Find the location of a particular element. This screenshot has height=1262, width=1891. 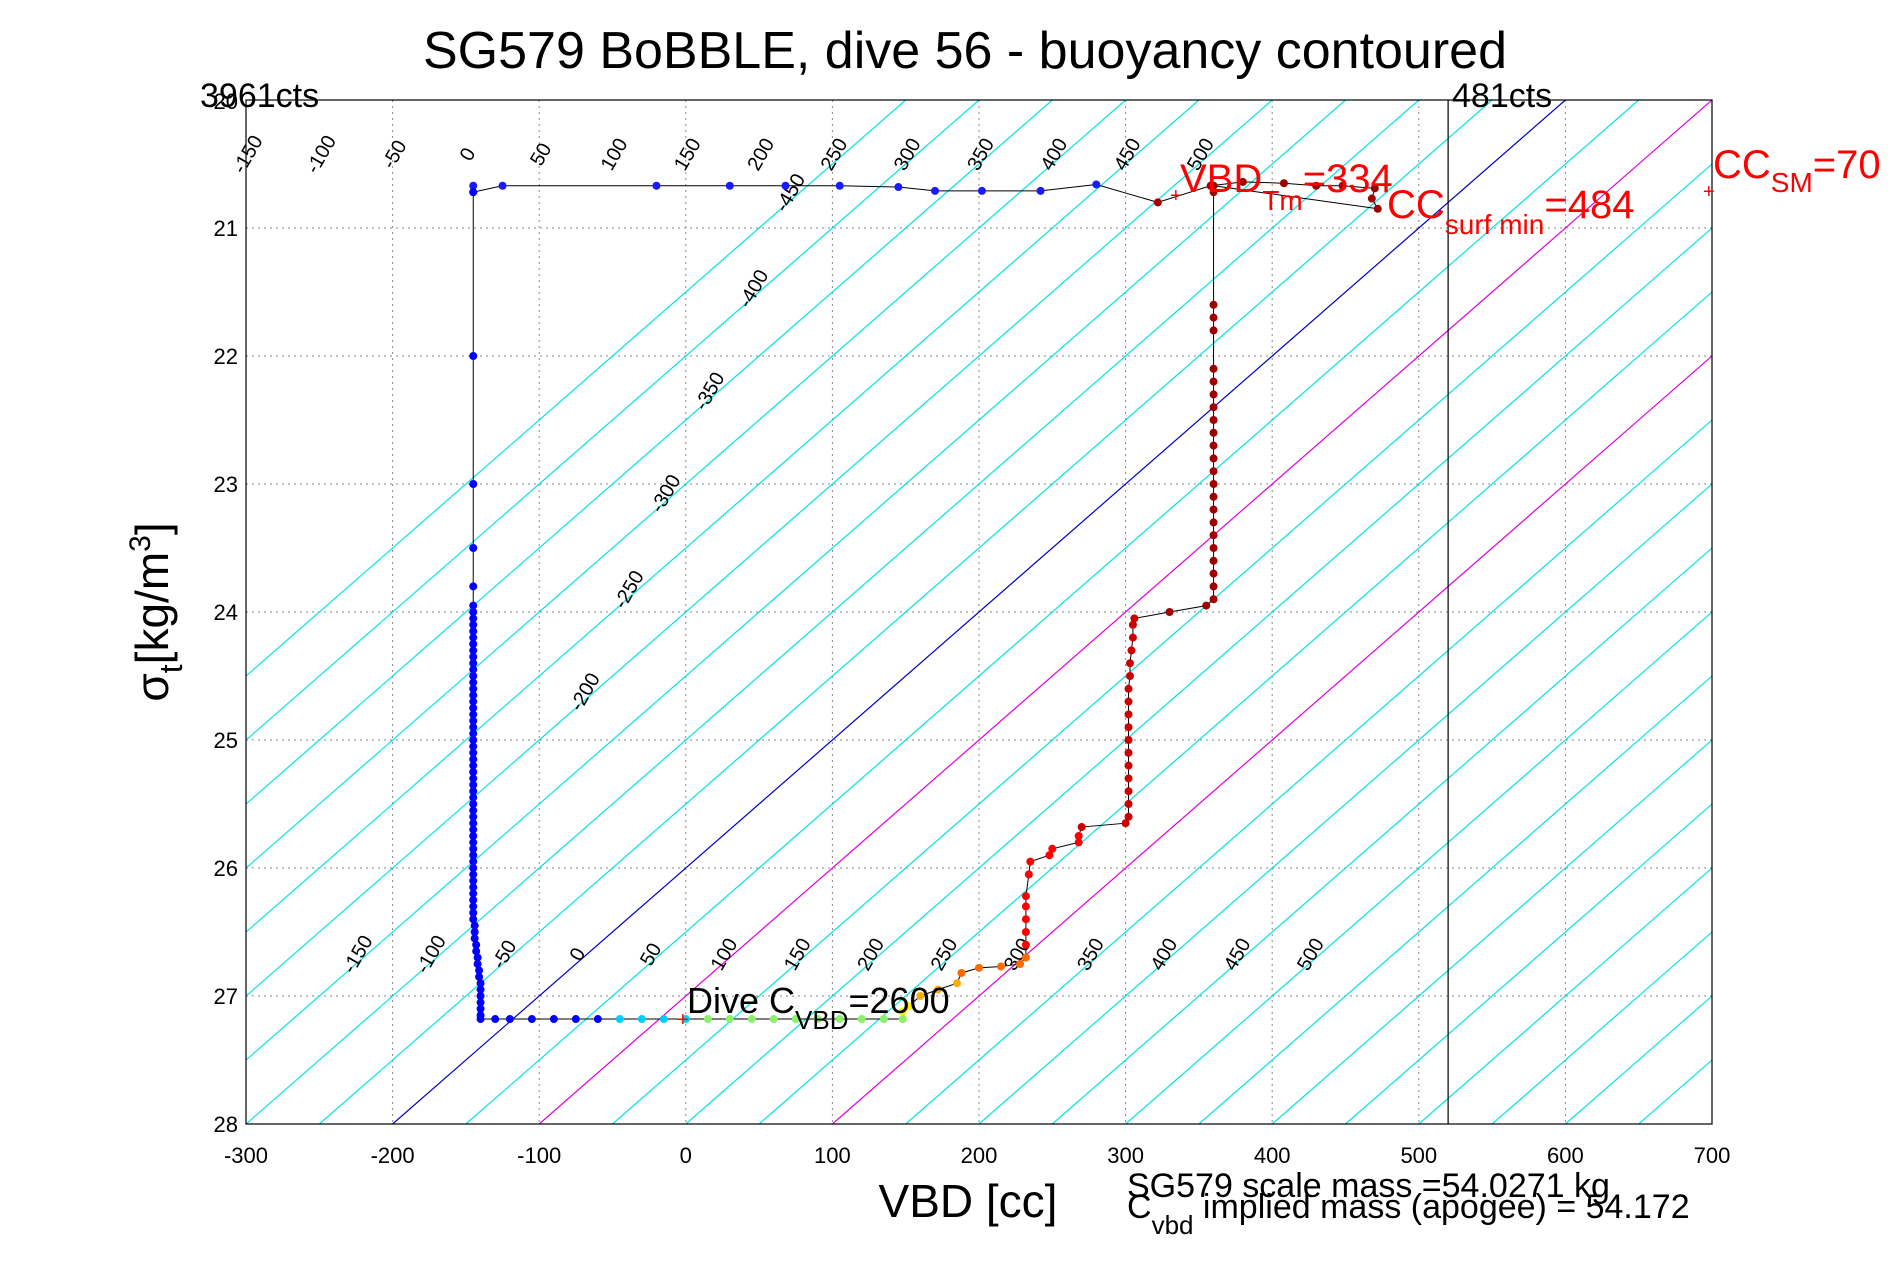

contour-label: 50 is located at coordinates (651, 954).